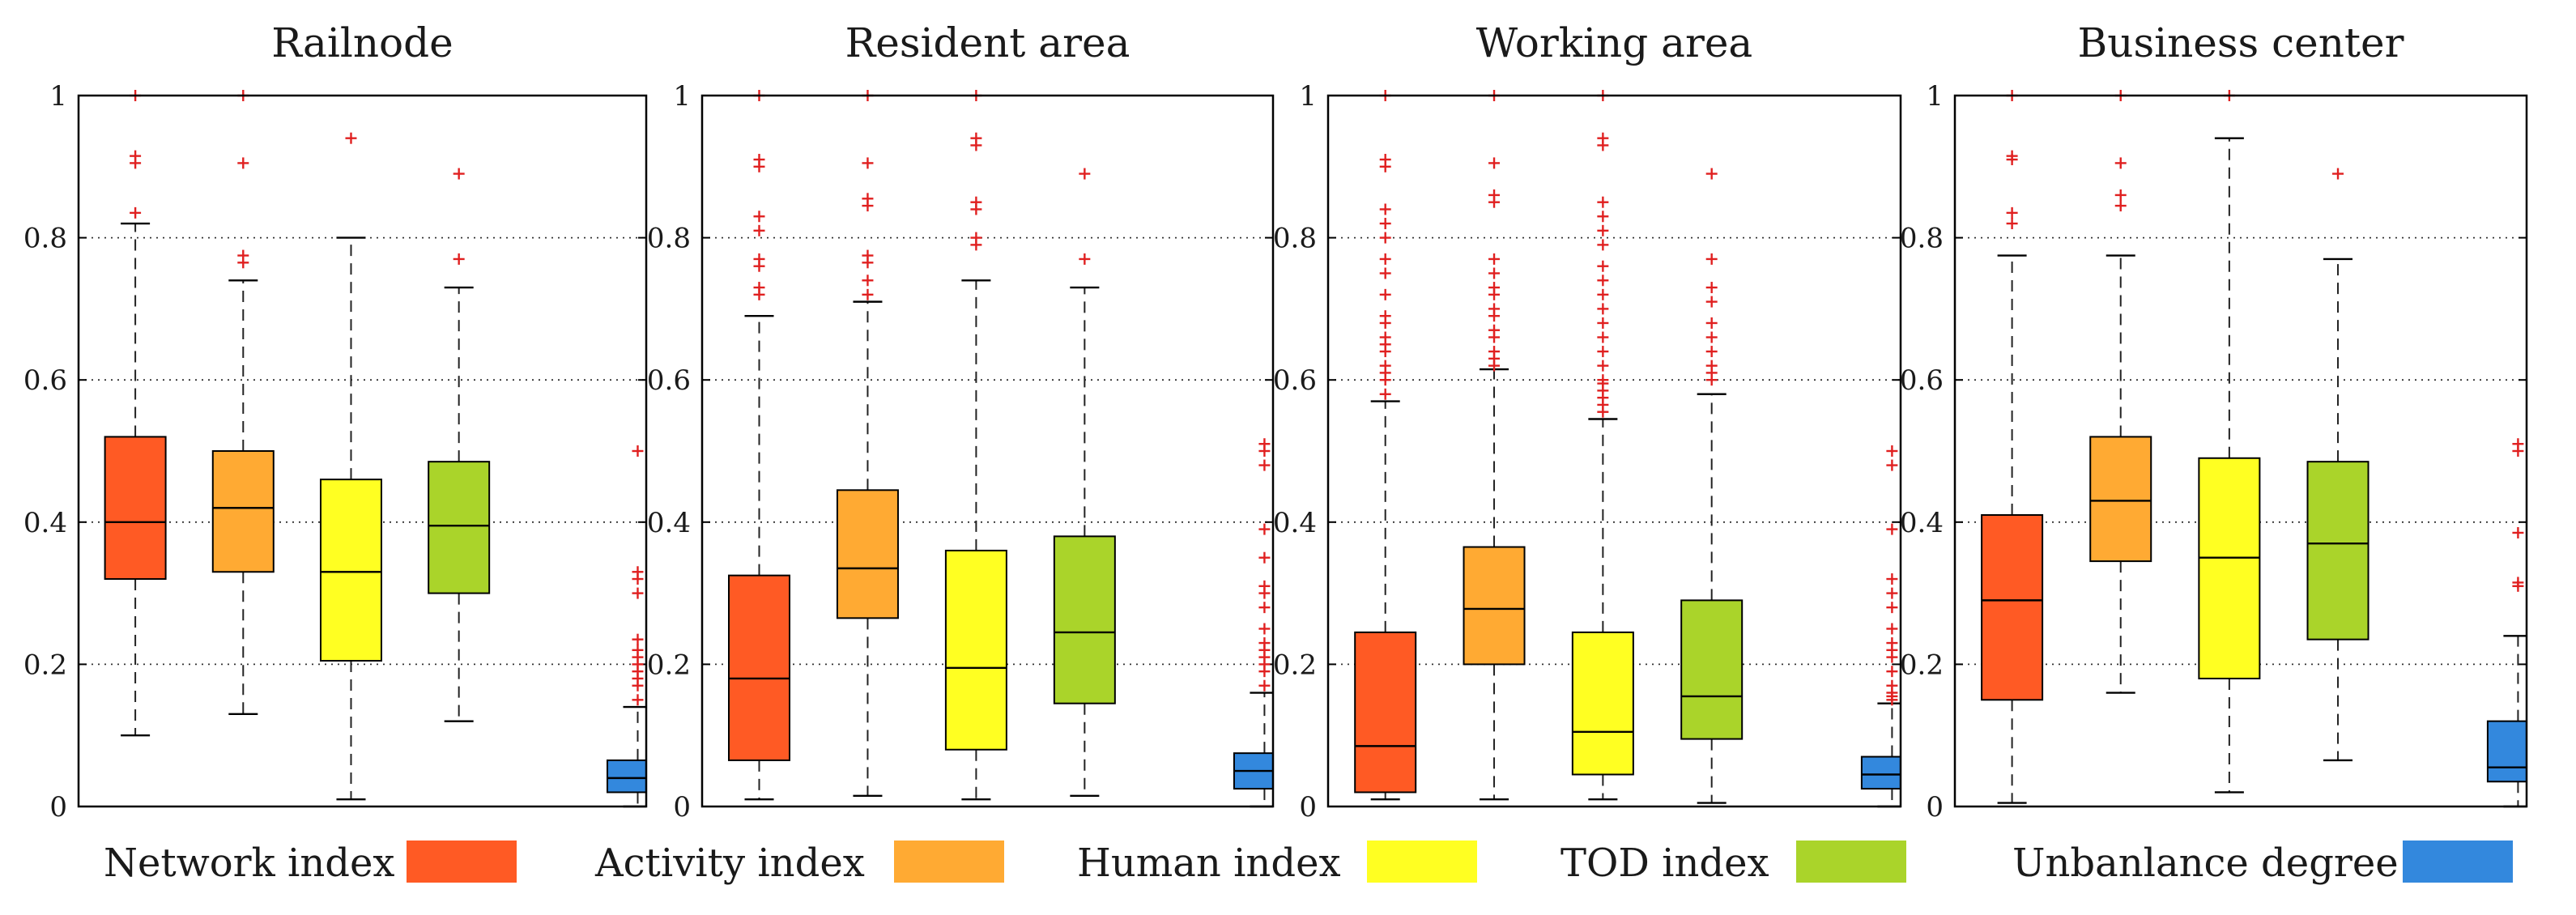  What do you see at coordinates (2262, 864) in the screenshot?
I see `legend-item: Unbanlance degree` at bounding box center [2262, 864].